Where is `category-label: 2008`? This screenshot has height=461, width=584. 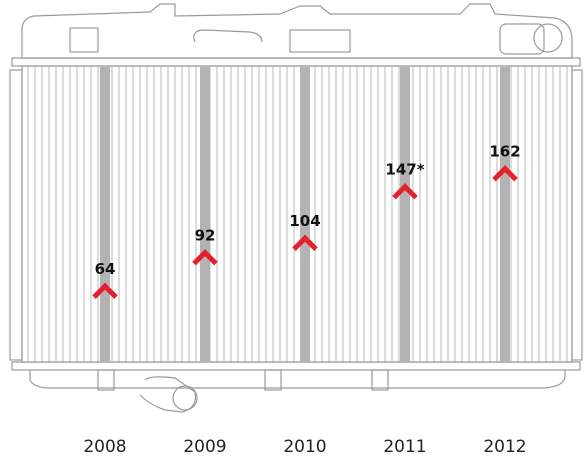
category-label: 2008 is located at coordinates (104, 447).